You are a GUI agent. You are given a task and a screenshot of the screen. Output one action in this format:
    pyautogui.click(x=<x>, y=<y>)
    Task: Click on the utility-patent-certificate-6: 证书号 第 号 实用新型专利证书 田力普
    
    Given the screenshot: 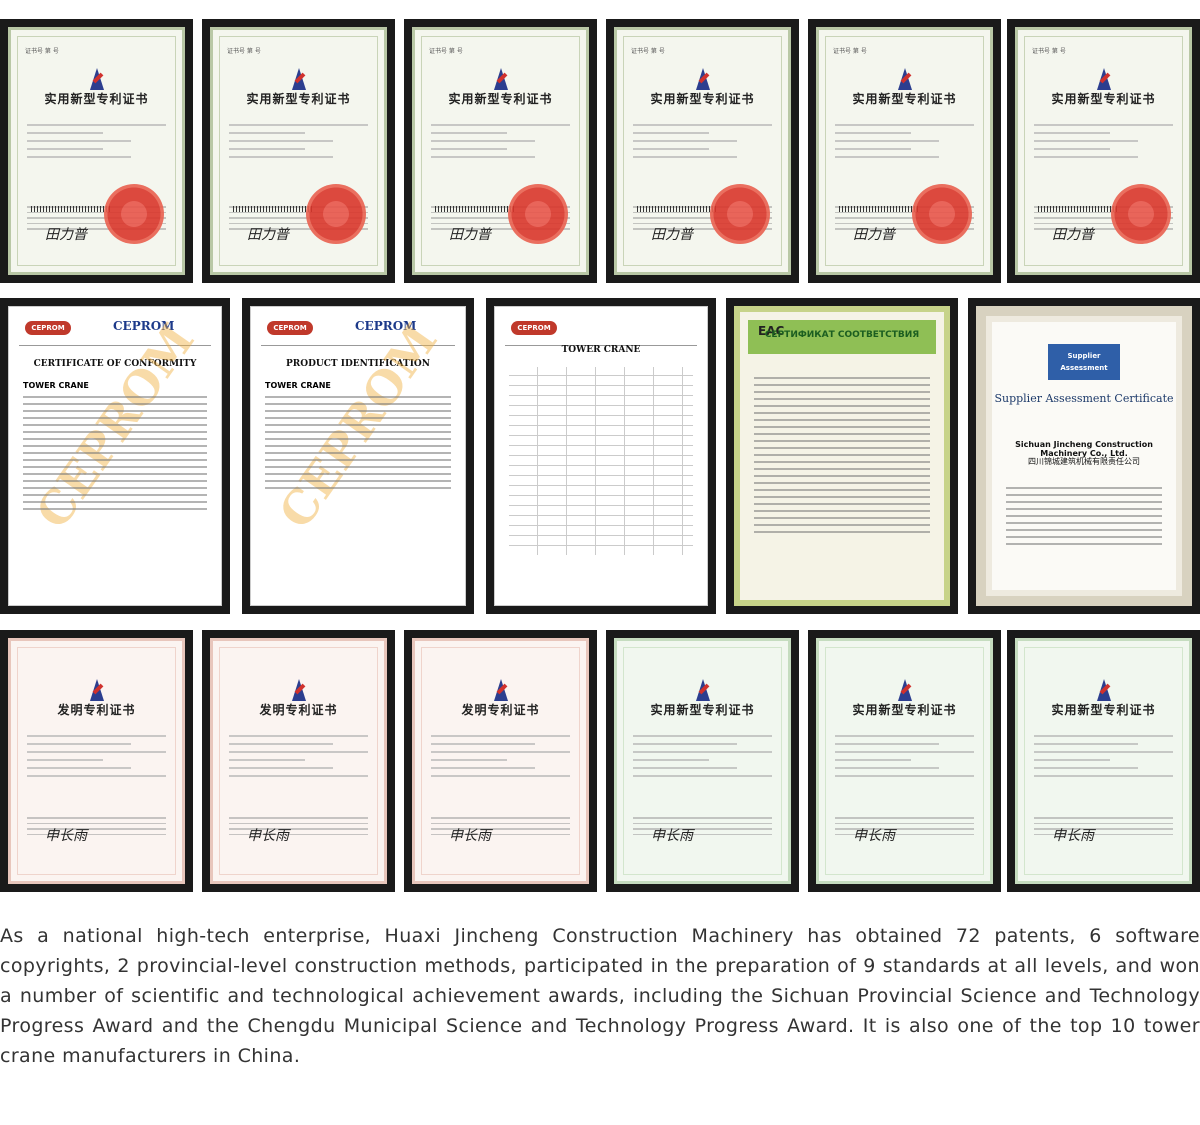 What is the action you would take?
    pyautogui.click(x=1103, y=151)
    